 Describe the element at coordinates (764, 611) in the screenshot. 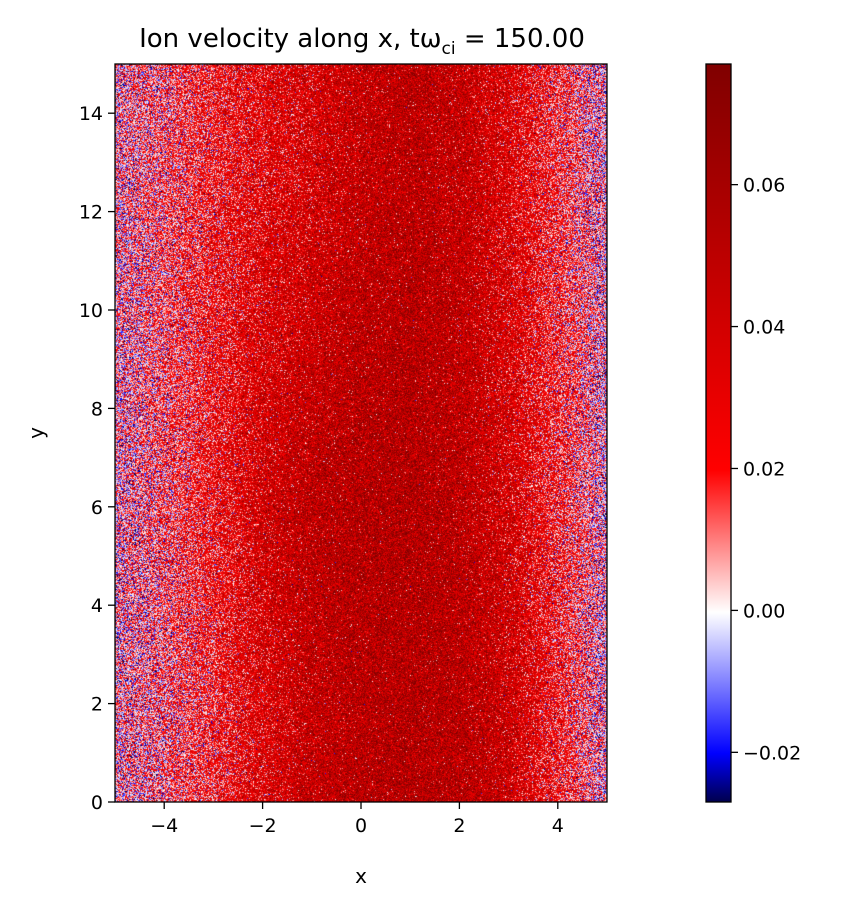

I see `colorbar-tick-label: 0.00` at that location.